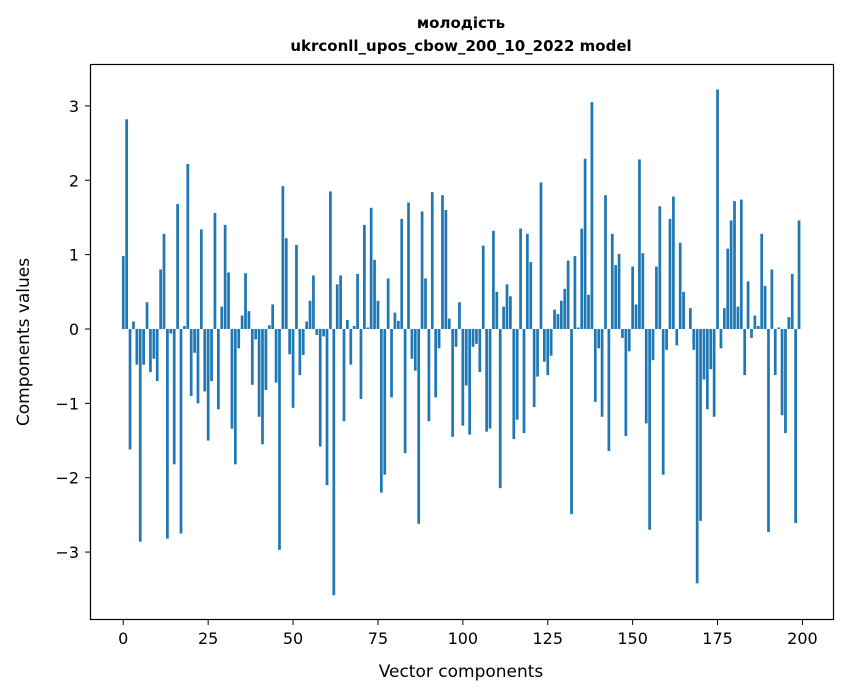 The width and height of the screenshot is (847, 696). Describe the element at coordinates (208, 638) in the screenshot. I see `x-tick-label: 25` at that location.